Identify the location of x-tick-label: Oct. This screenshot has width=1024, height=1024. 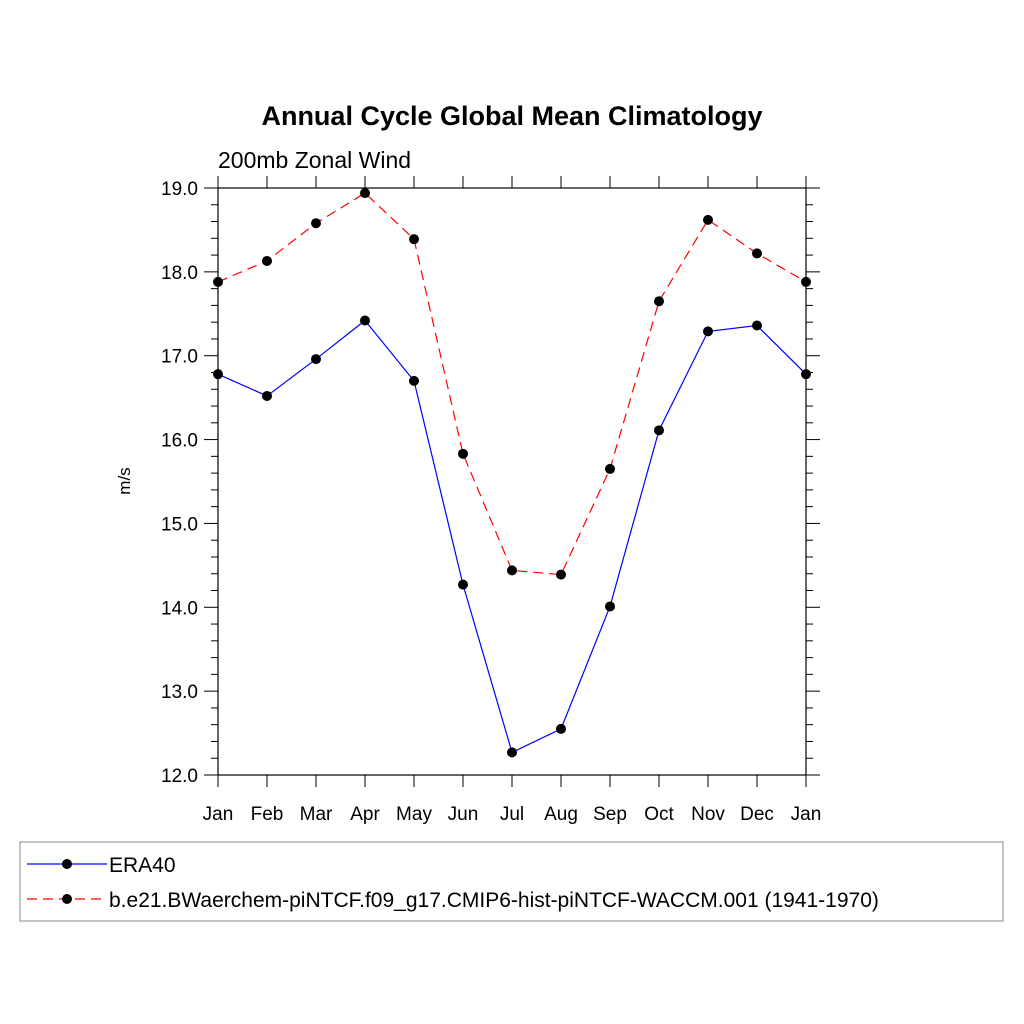
(659, 814).